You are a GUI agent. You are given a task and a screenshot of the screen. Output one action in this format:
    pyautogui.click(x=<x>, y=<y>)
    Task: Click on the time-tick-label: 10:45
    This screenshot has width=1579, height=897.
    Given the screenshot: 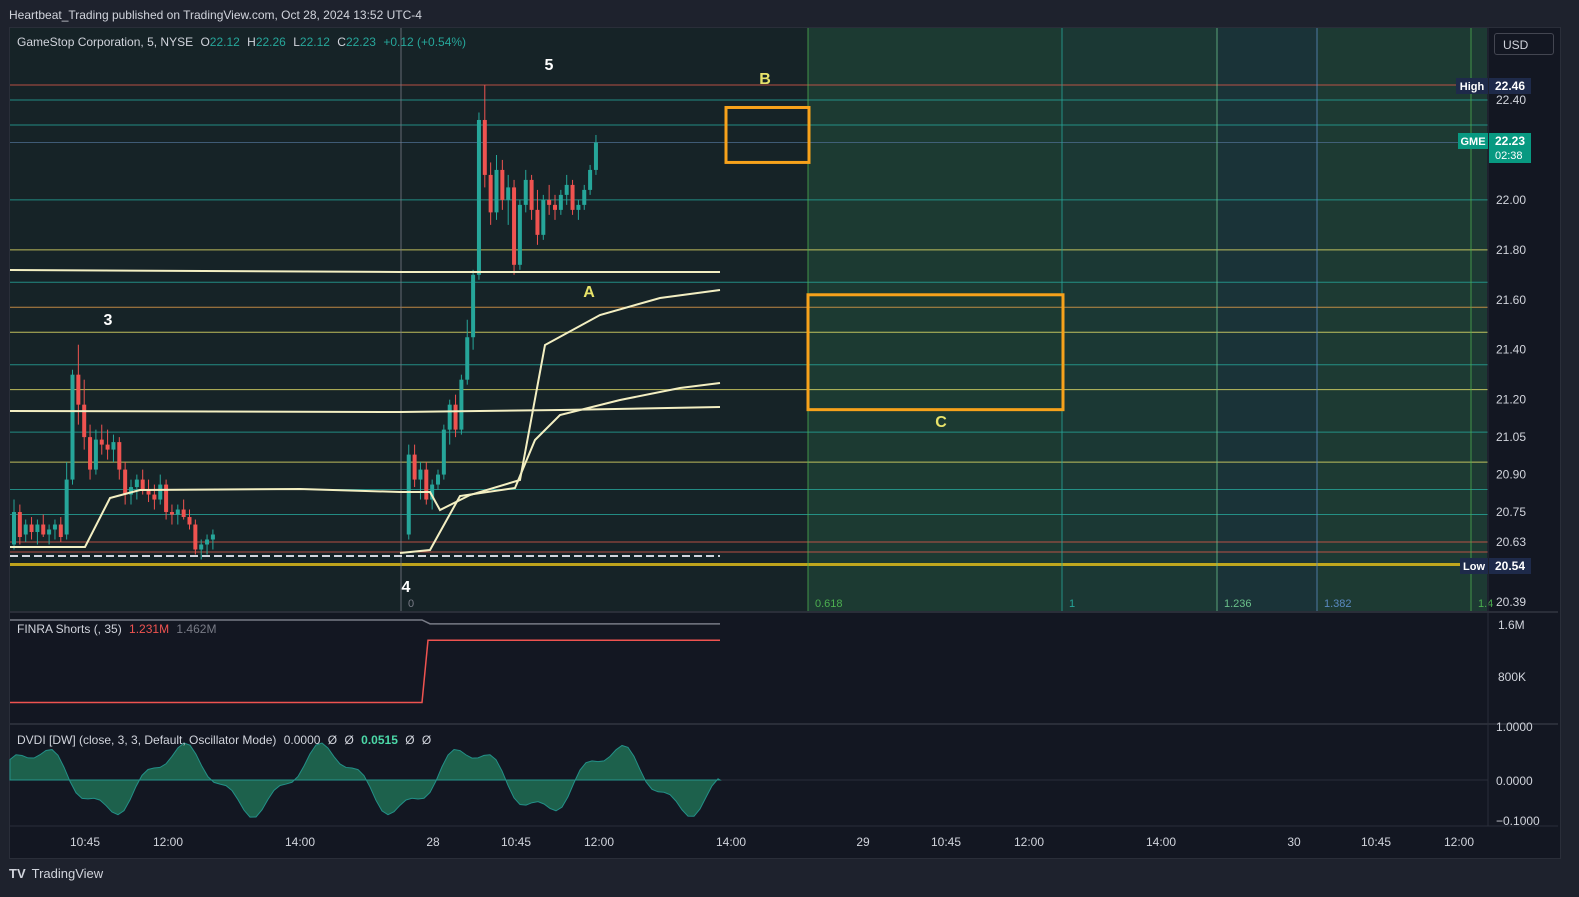 What is the action you would take?
    pyautogui.click(x=946, y=842)
    